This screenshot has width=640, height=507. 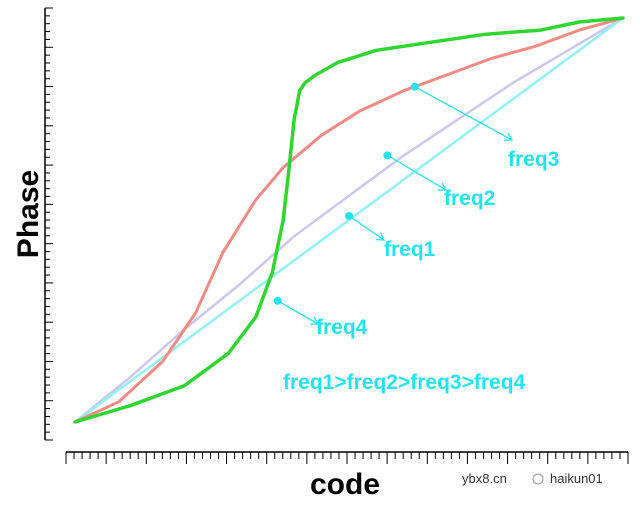 I want to click on x-axis-title: code, so click(x=345, y=484).